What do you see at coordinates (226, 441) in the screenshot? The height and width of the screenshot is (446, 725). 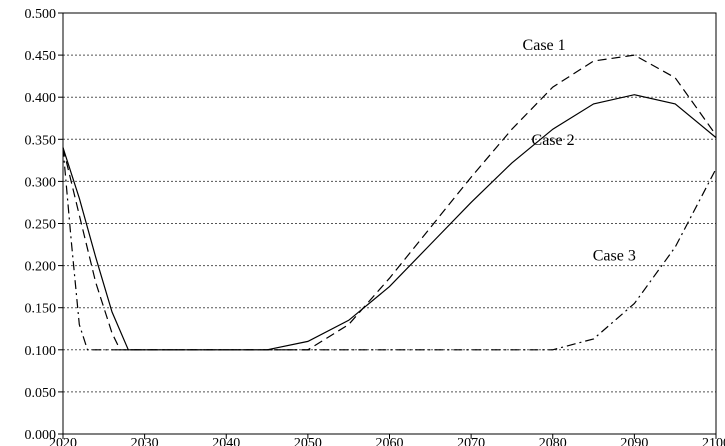 I see `x-tick-label: 2040` at bounding box center [226, 441].